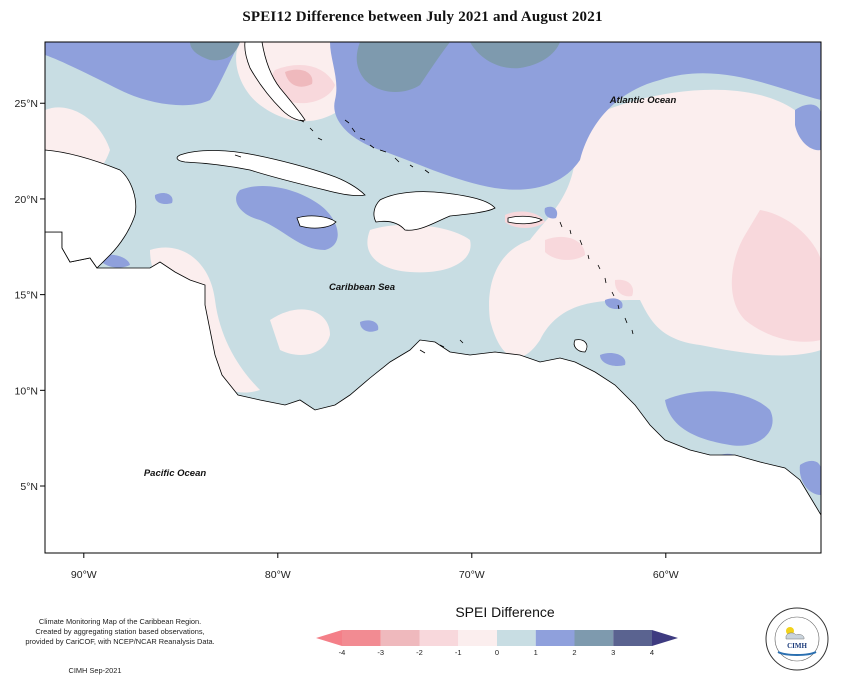  What do you see at coordinates (624, 288) in the screenshot?
I see `field-region-lesser-midpink` at bounding box center [624, 288].